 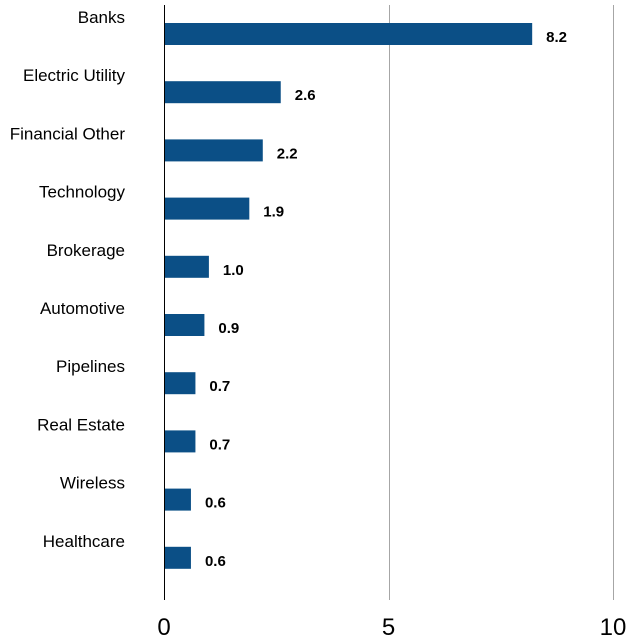 I want to click on data-label-healthcare: 0.6, so click(x=215, y=561).